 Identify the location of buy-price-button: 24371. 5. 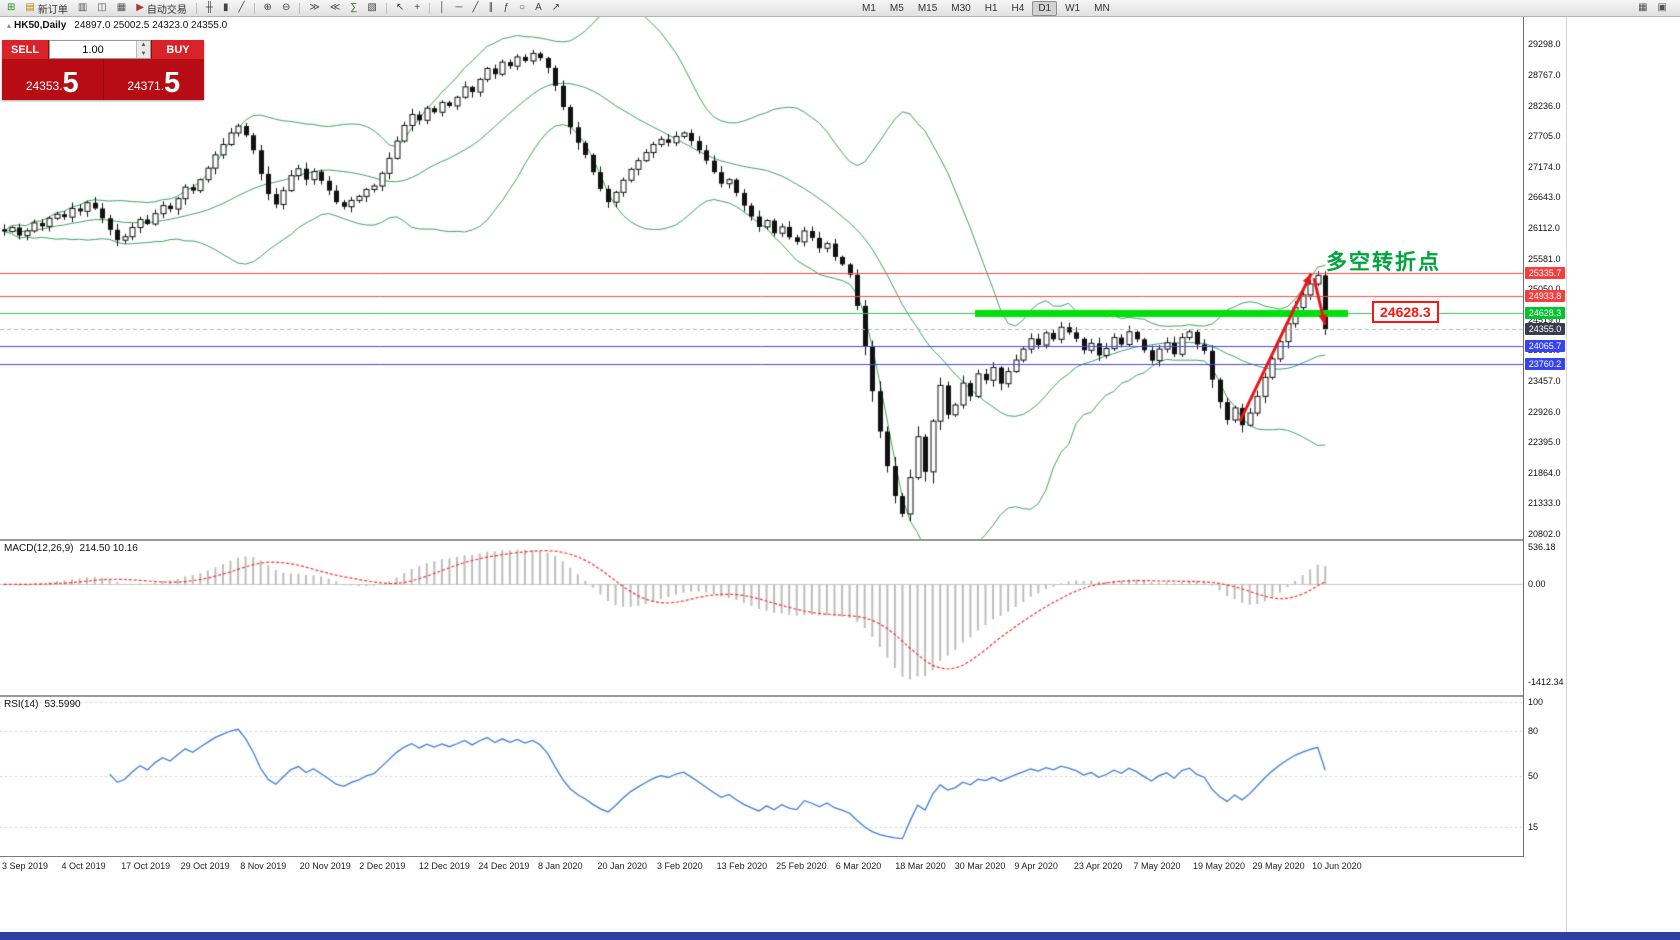
(153, 79).